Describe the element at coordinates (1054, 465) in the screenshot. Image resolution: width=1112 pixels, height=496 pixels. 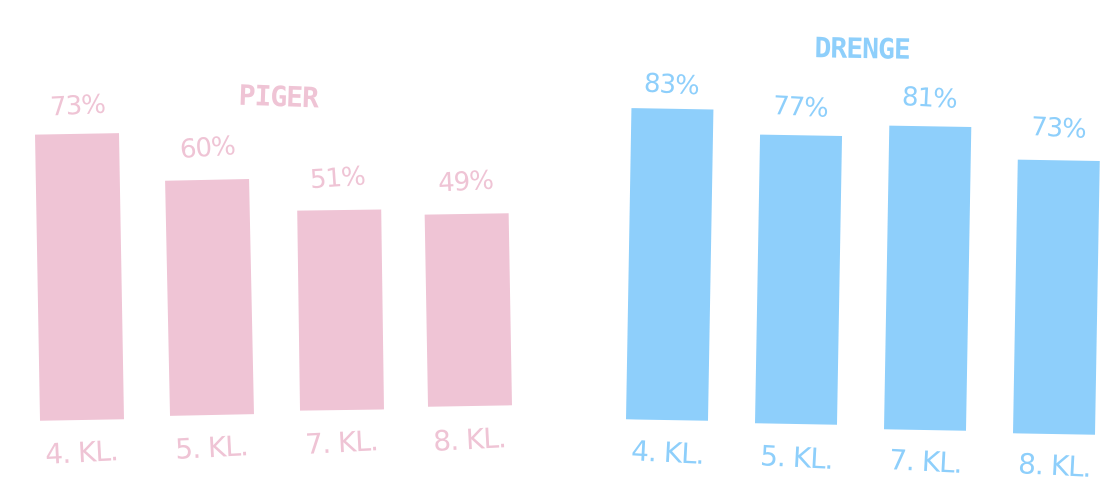
I see `category-label-drenge-3: 8. KL.` at that location.